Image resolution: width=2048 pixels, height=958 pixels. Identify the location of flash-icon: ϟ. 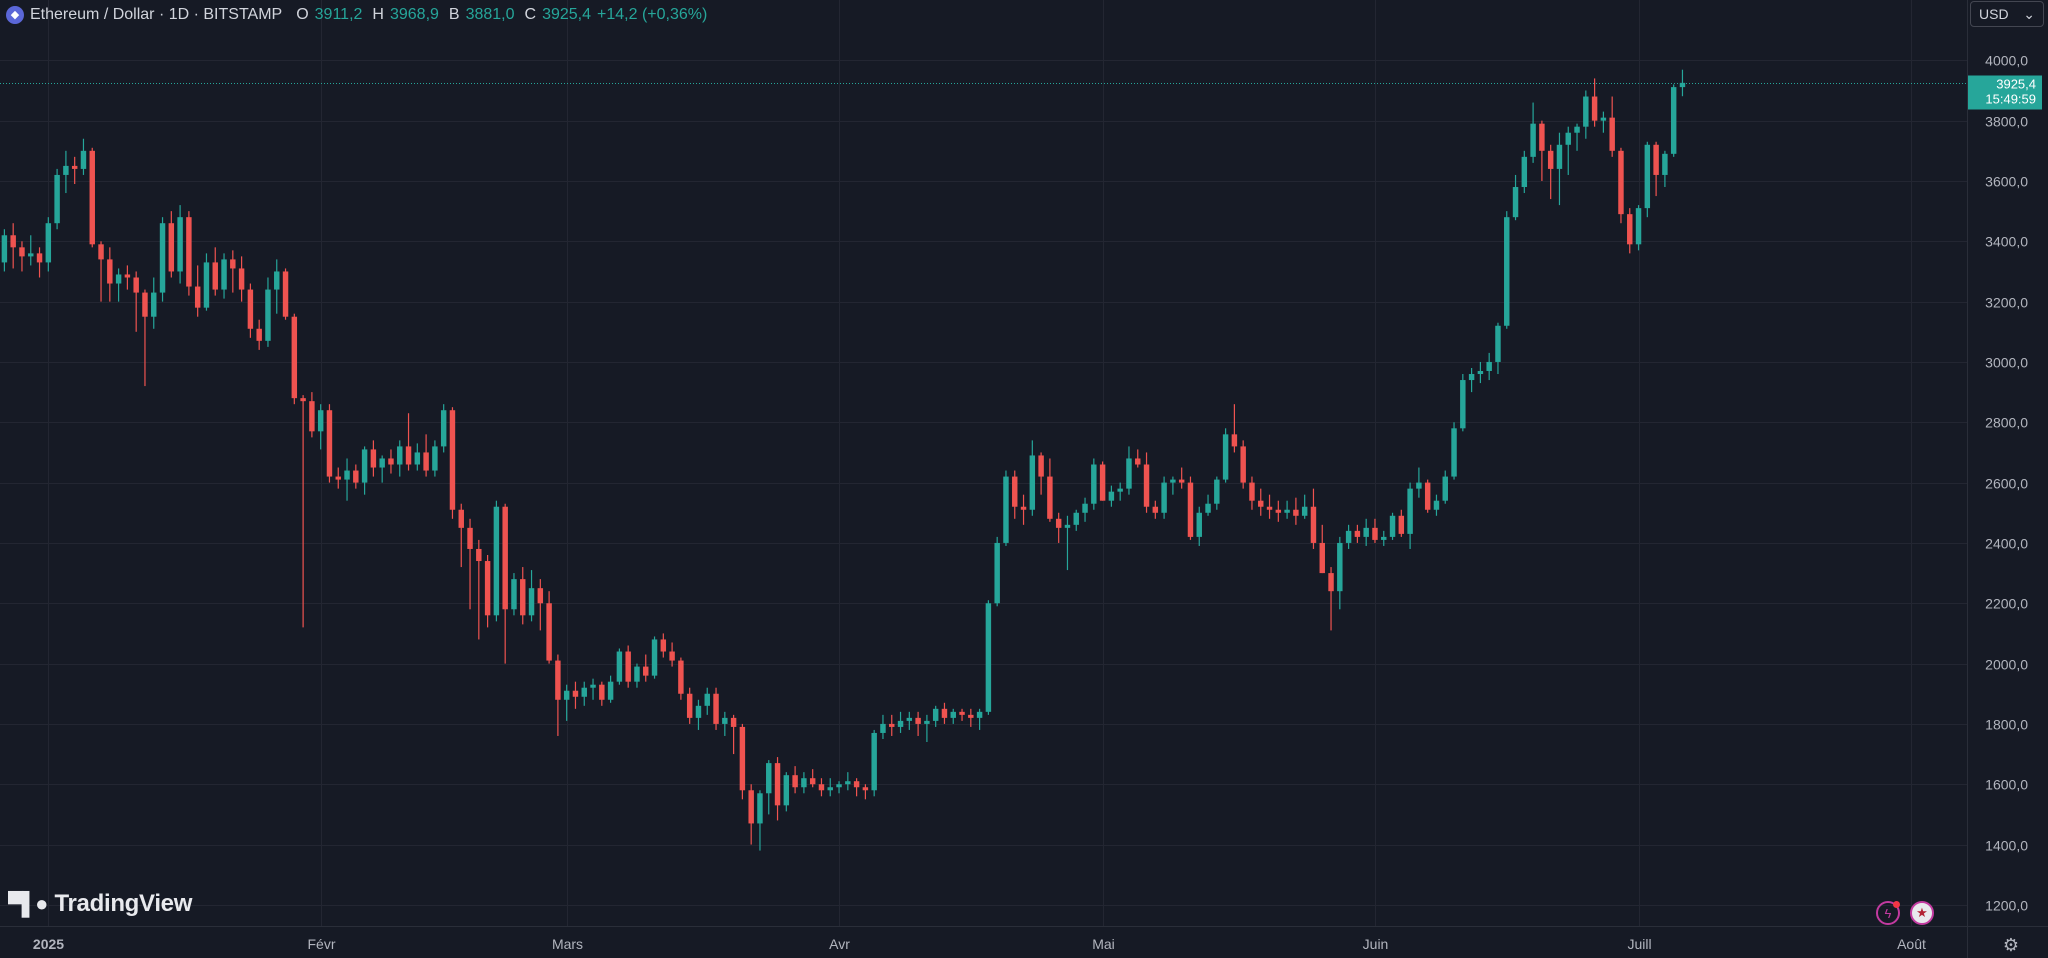
(1888, 913).